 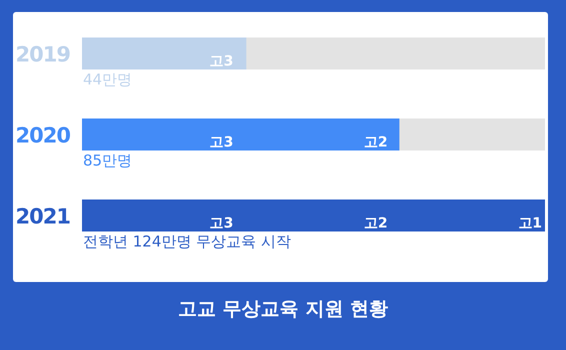 What do you see at coordinates (43, 216) in the screenshot?
I see `y-tick-label: 2021` at bounding box center [43, 216].